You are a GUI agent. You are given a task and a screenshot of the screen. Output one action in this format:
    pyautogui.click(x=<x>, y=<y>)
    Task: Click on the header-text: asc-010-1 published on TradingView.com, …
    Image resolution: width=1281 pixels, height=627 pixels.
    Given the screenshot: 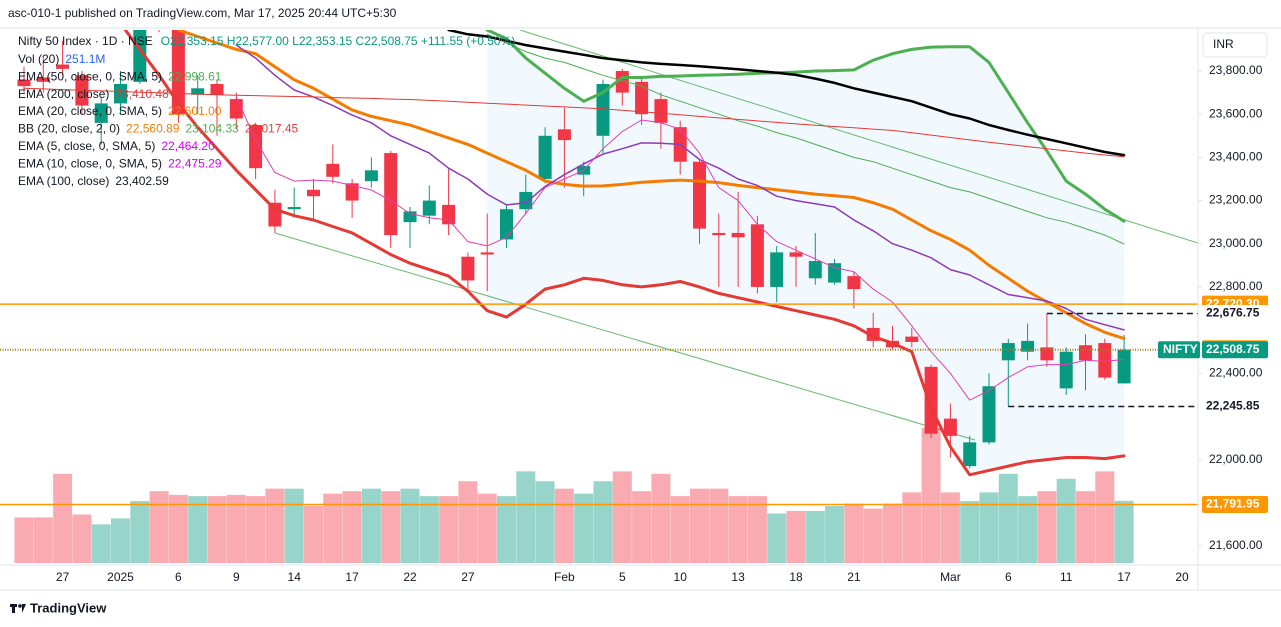 What is the action you would take?
    pyautogui.click(x=202, y=13)
    